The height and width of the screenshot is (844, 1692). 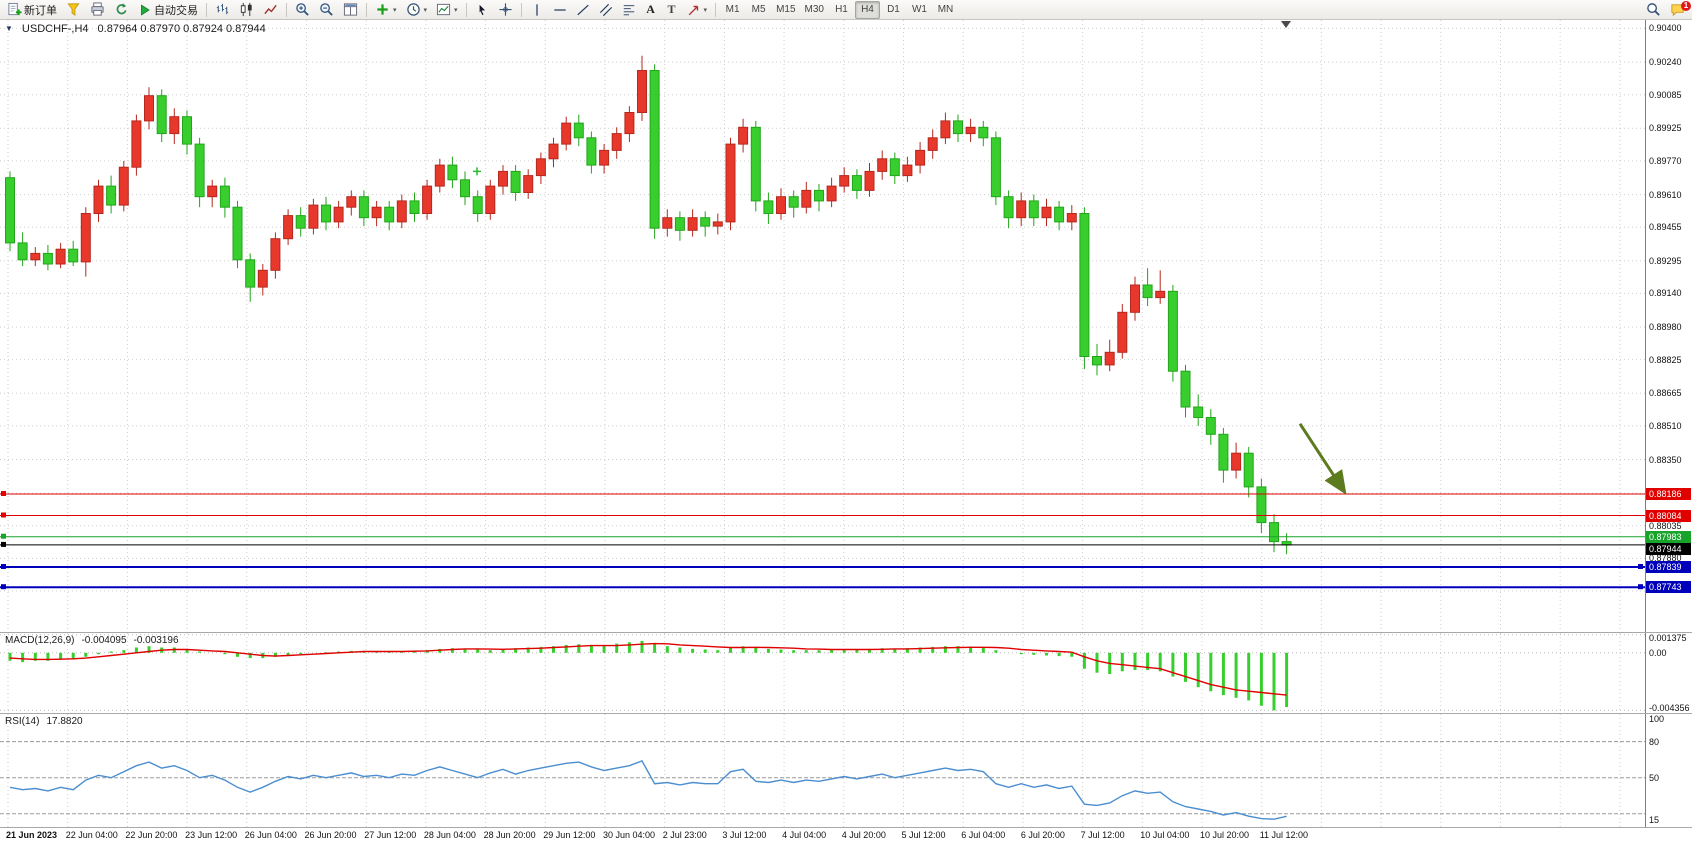 I want to click on mql5-button, so click(x=73, y=10).